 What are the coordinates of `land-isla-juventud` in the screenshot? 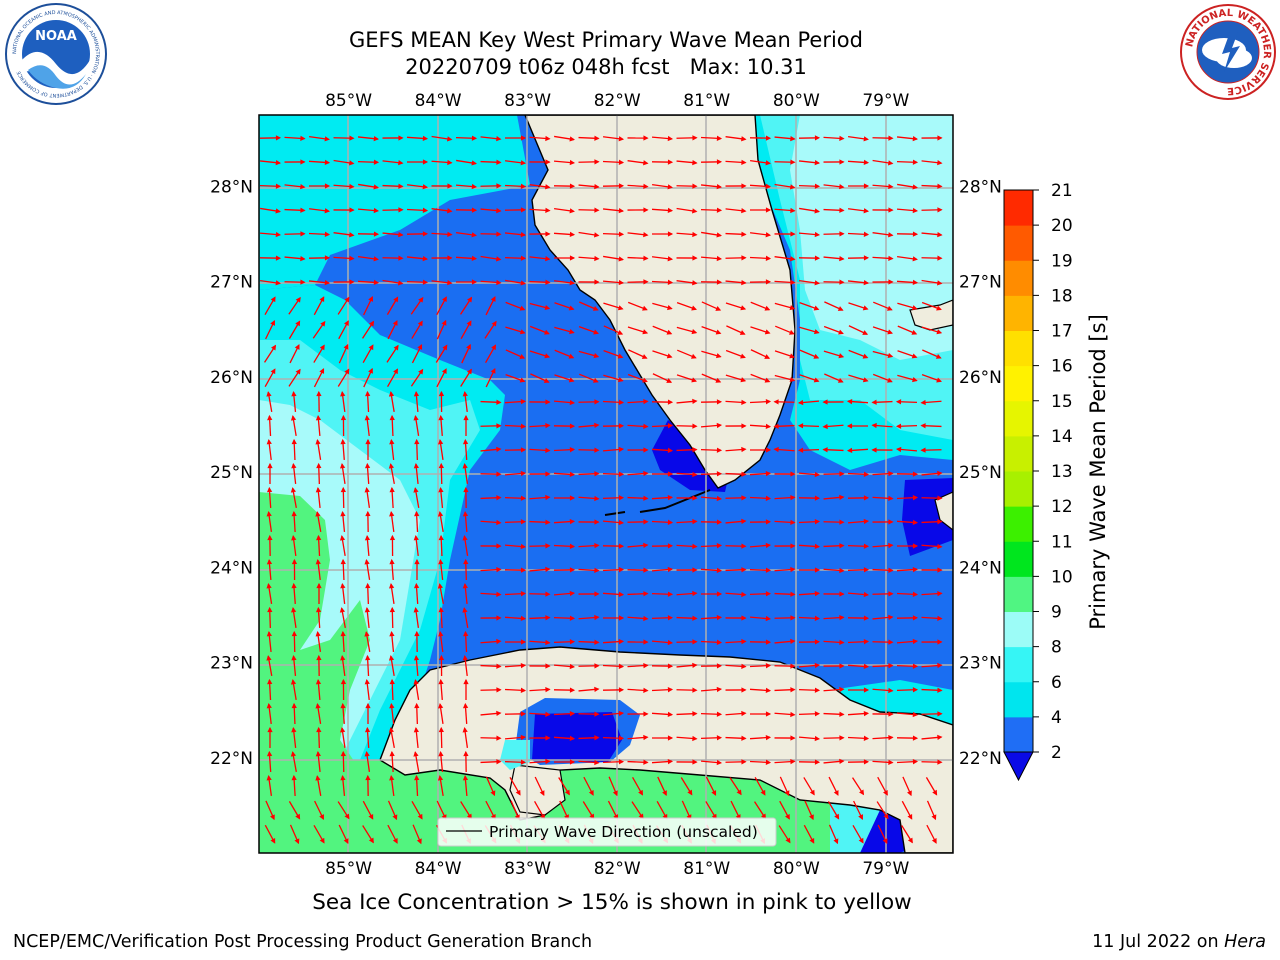 It's located at (537, 790).